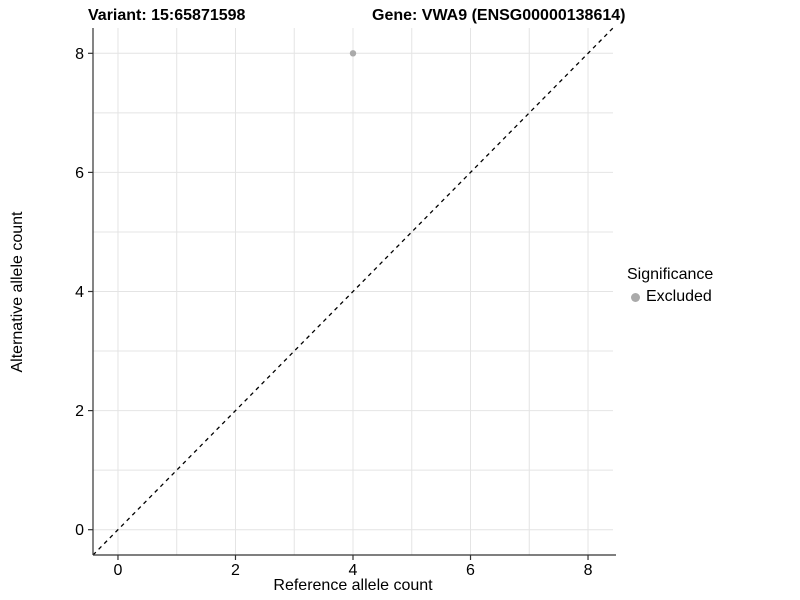  Describe the element at coordinates (588, 570) in the screenshot. I see `x-tick-label: 8` at that location.